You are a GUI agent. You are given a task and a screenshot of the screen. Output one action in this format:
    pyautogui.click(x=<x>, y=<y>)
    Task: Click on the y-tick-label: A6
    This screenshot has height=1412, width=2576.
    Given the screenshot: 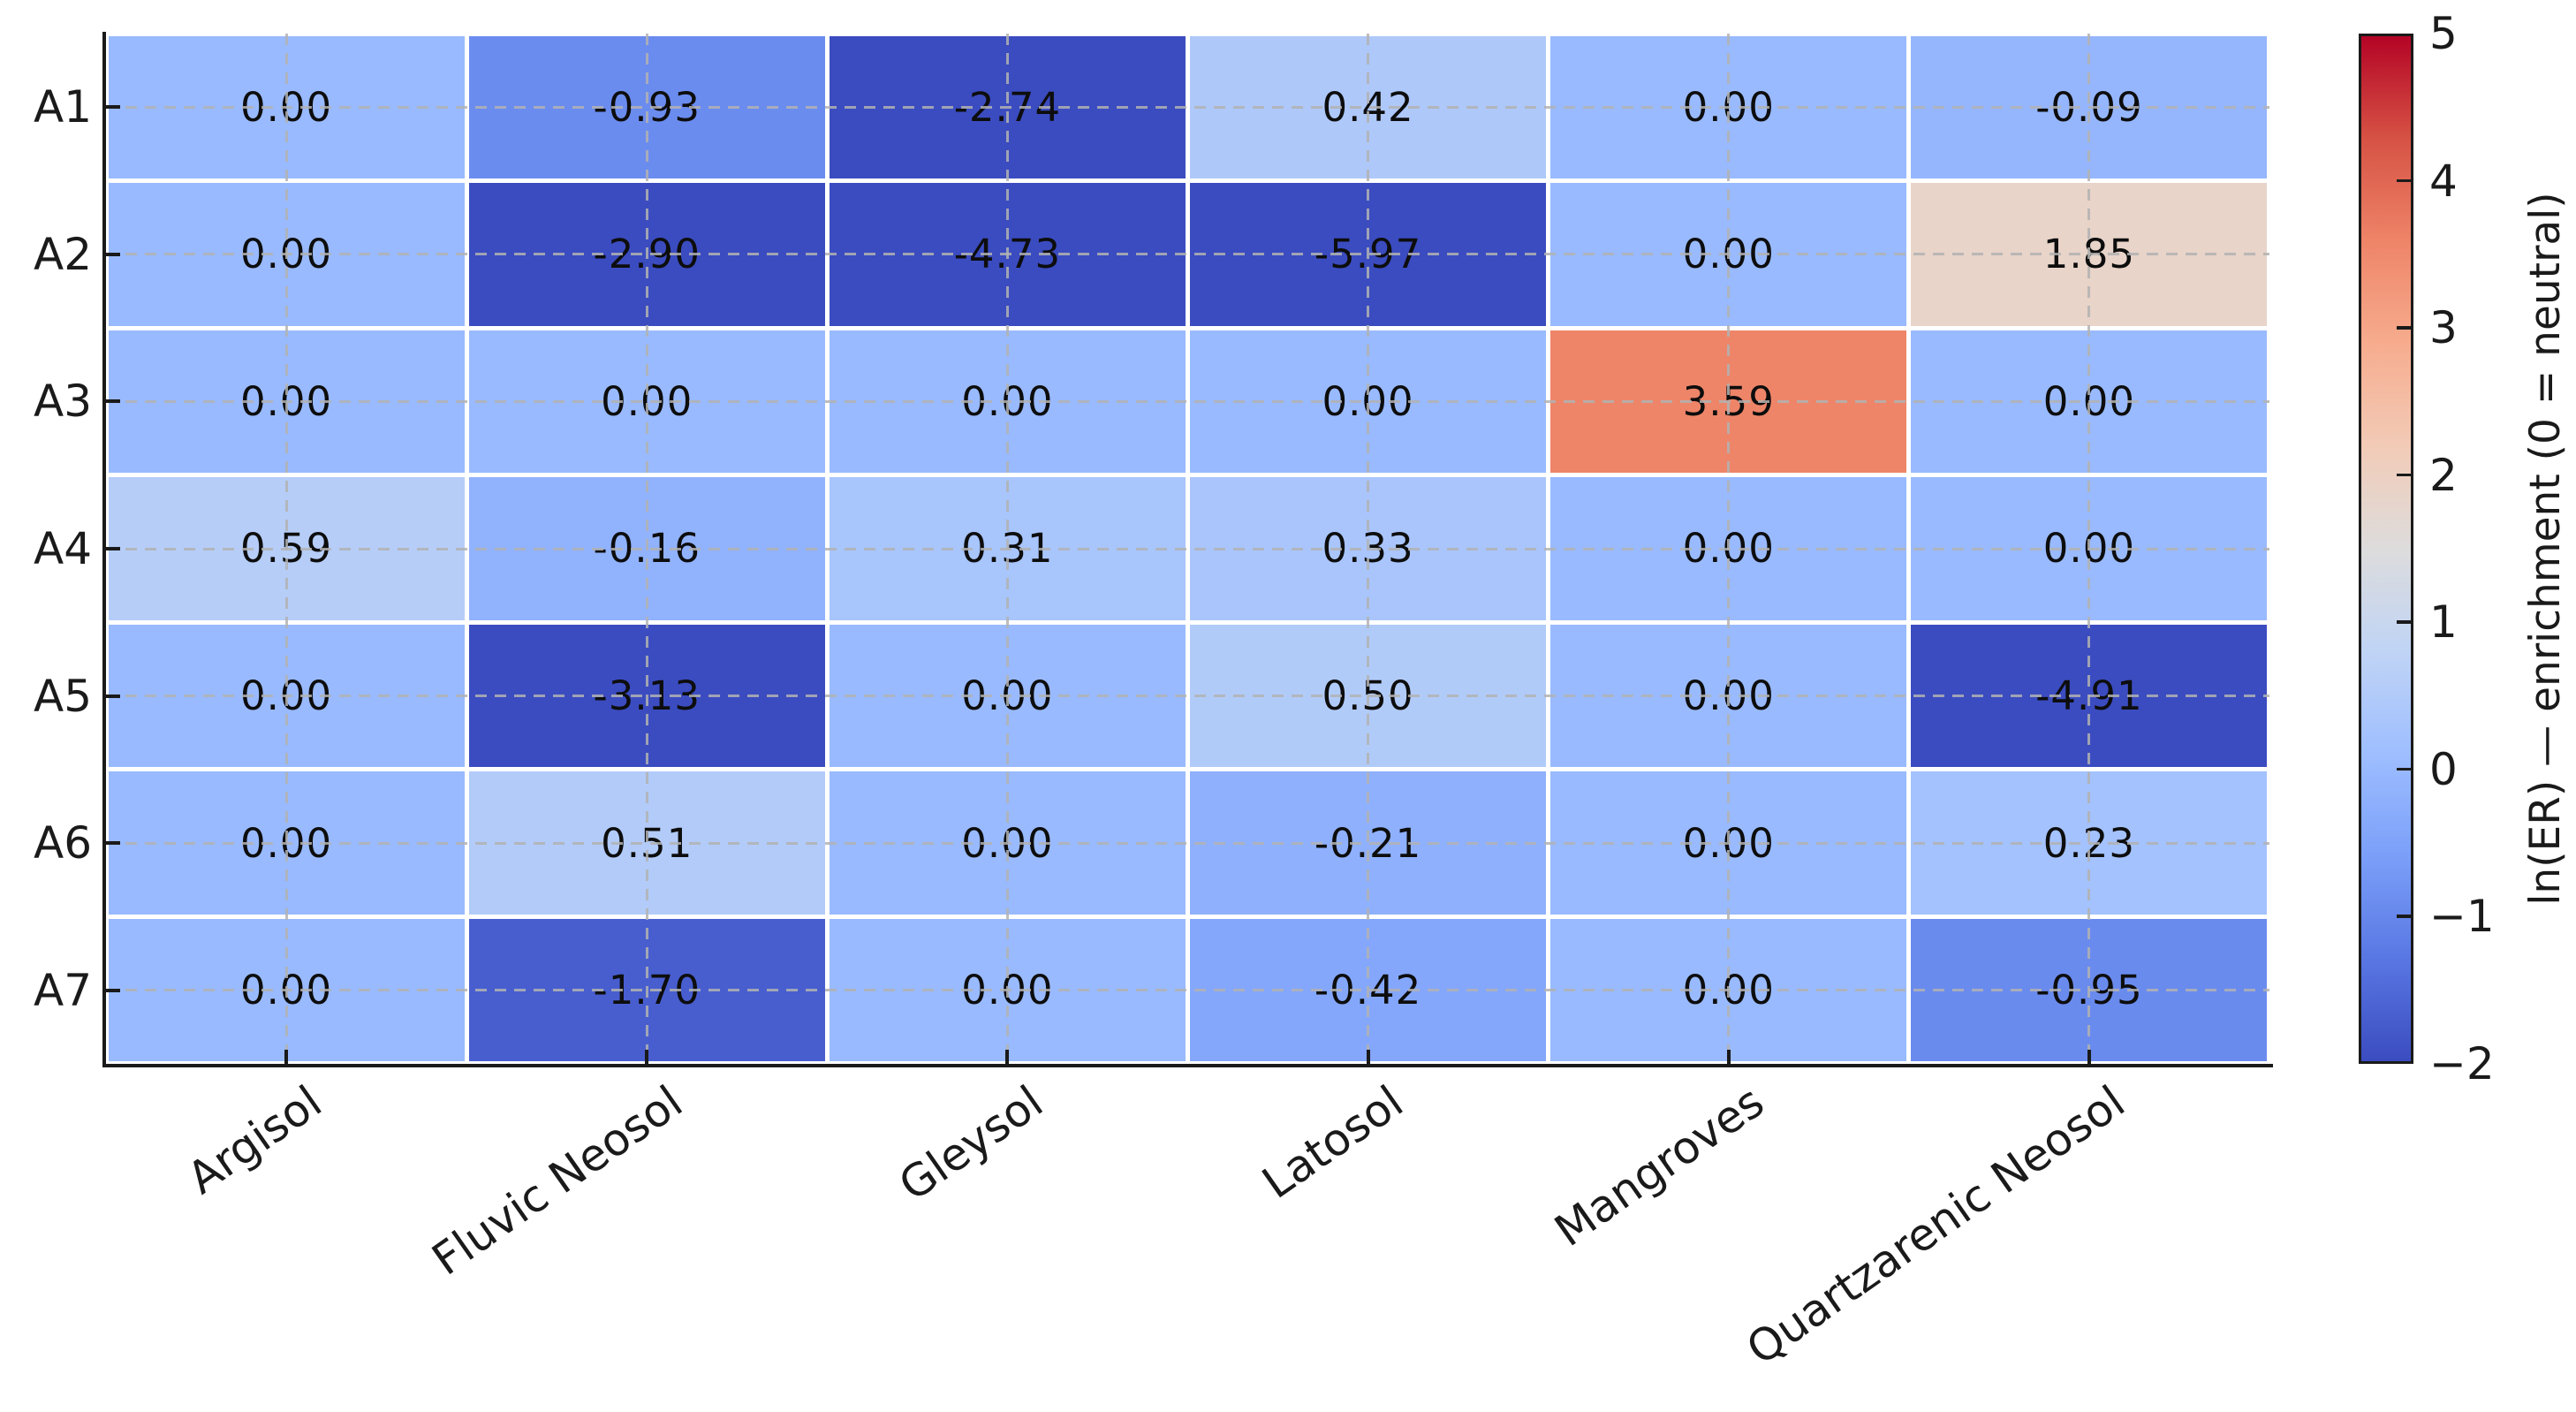 What is the action you would take?
    pyautogui.click(x=63, y=843)
    